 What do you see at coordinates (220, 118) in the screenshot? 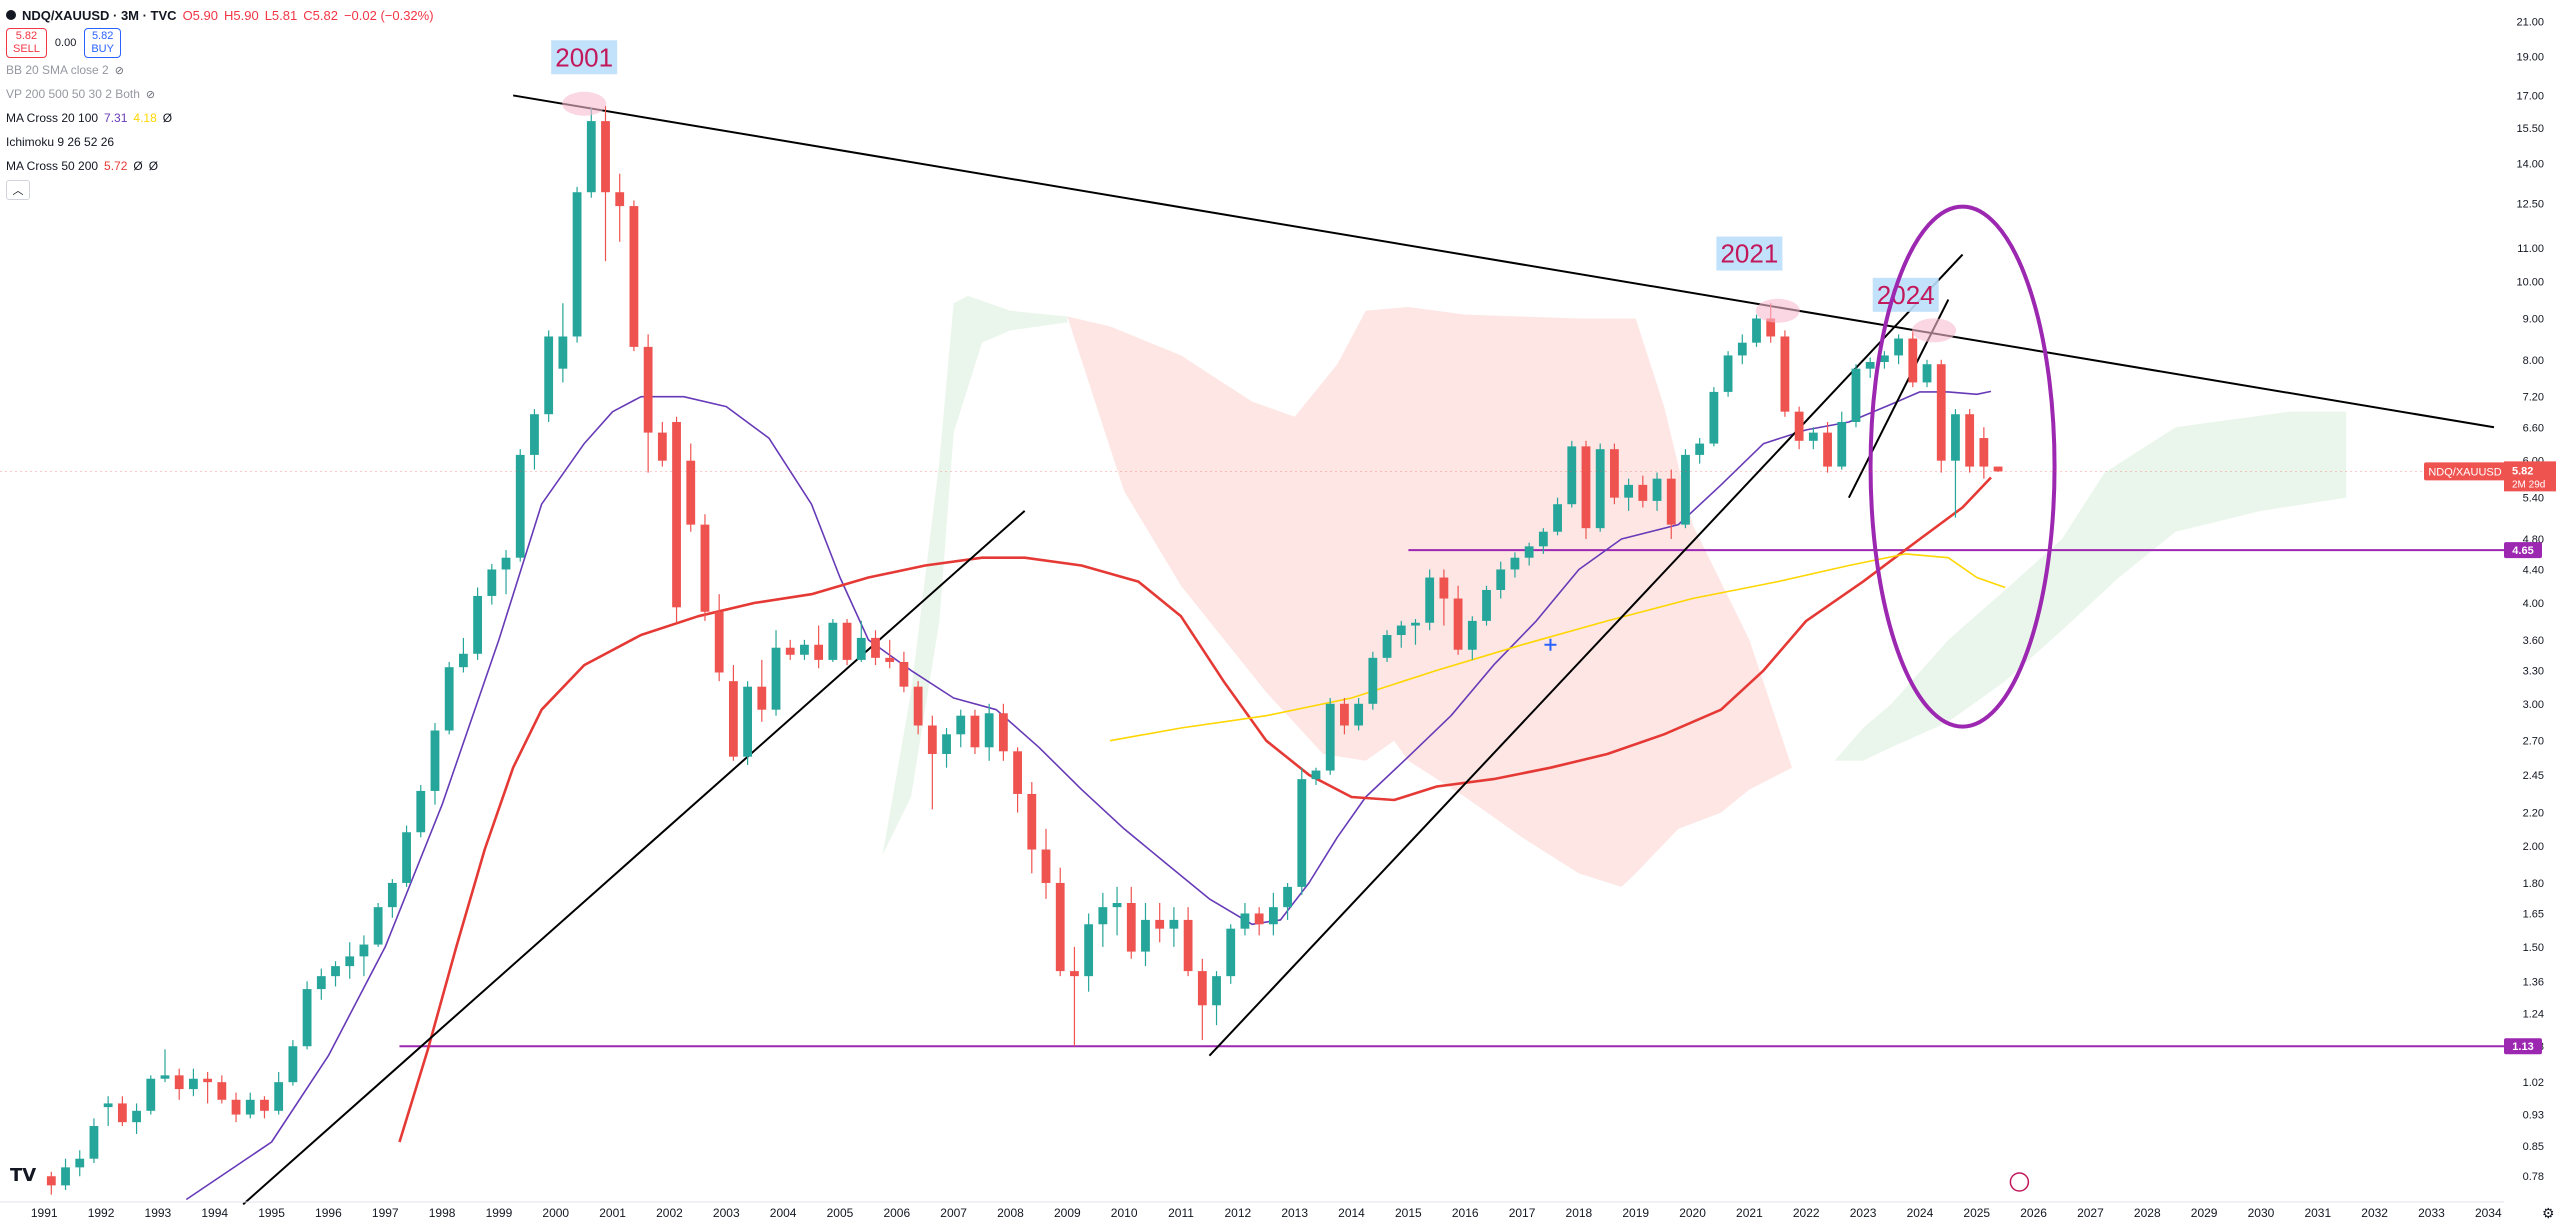
I see `indicator-row: MA Cross 20 100 7.31 4.18 Ø` at bounding box center [220, 118].